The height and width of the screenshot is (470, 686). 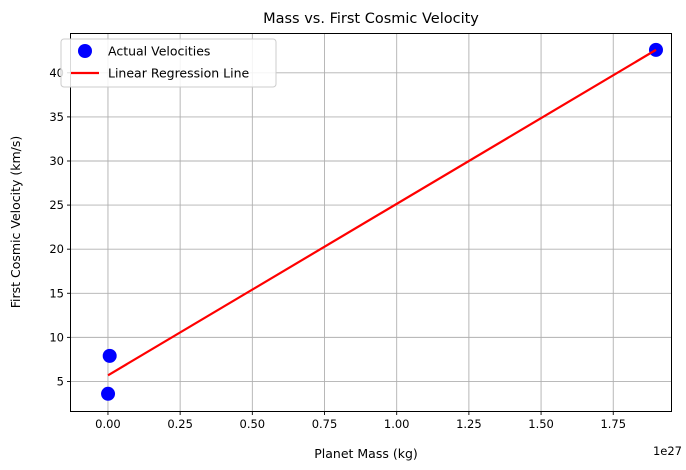 I want to click on y-tick-label: 5, so click(x=60, y=381).